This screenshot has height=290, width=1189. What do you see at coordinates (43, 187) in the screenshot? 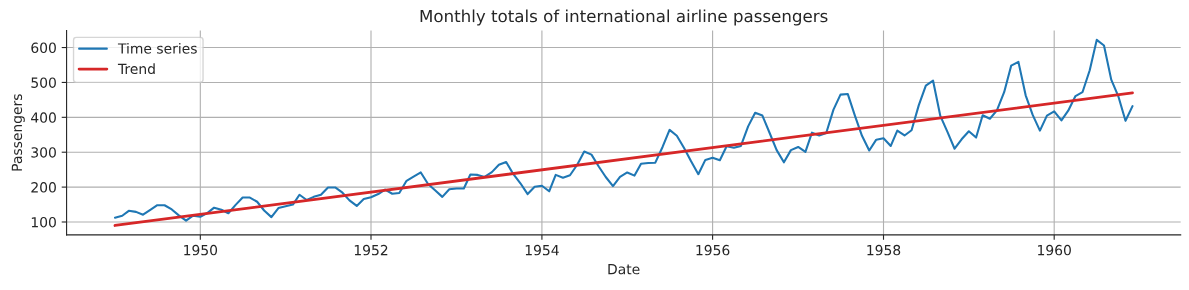
I see `y-tick-label: 200` at bounding box center [43, 187].